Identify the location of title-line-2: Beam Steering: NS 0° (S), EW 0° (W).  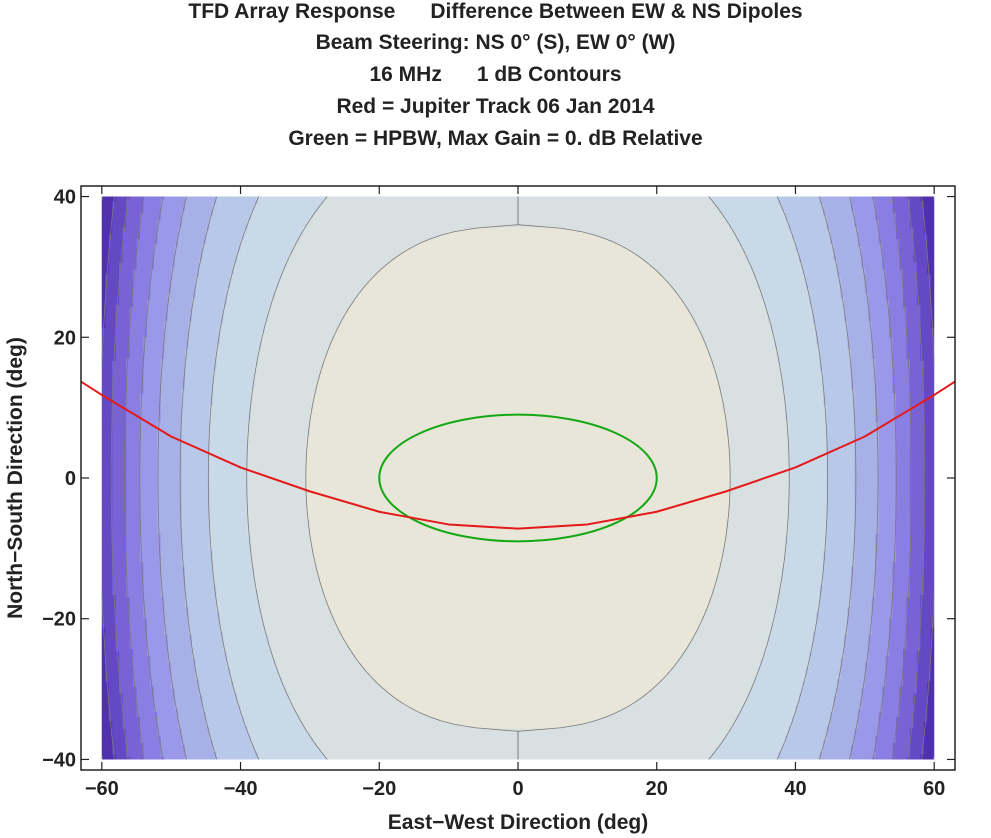
(495, 42).